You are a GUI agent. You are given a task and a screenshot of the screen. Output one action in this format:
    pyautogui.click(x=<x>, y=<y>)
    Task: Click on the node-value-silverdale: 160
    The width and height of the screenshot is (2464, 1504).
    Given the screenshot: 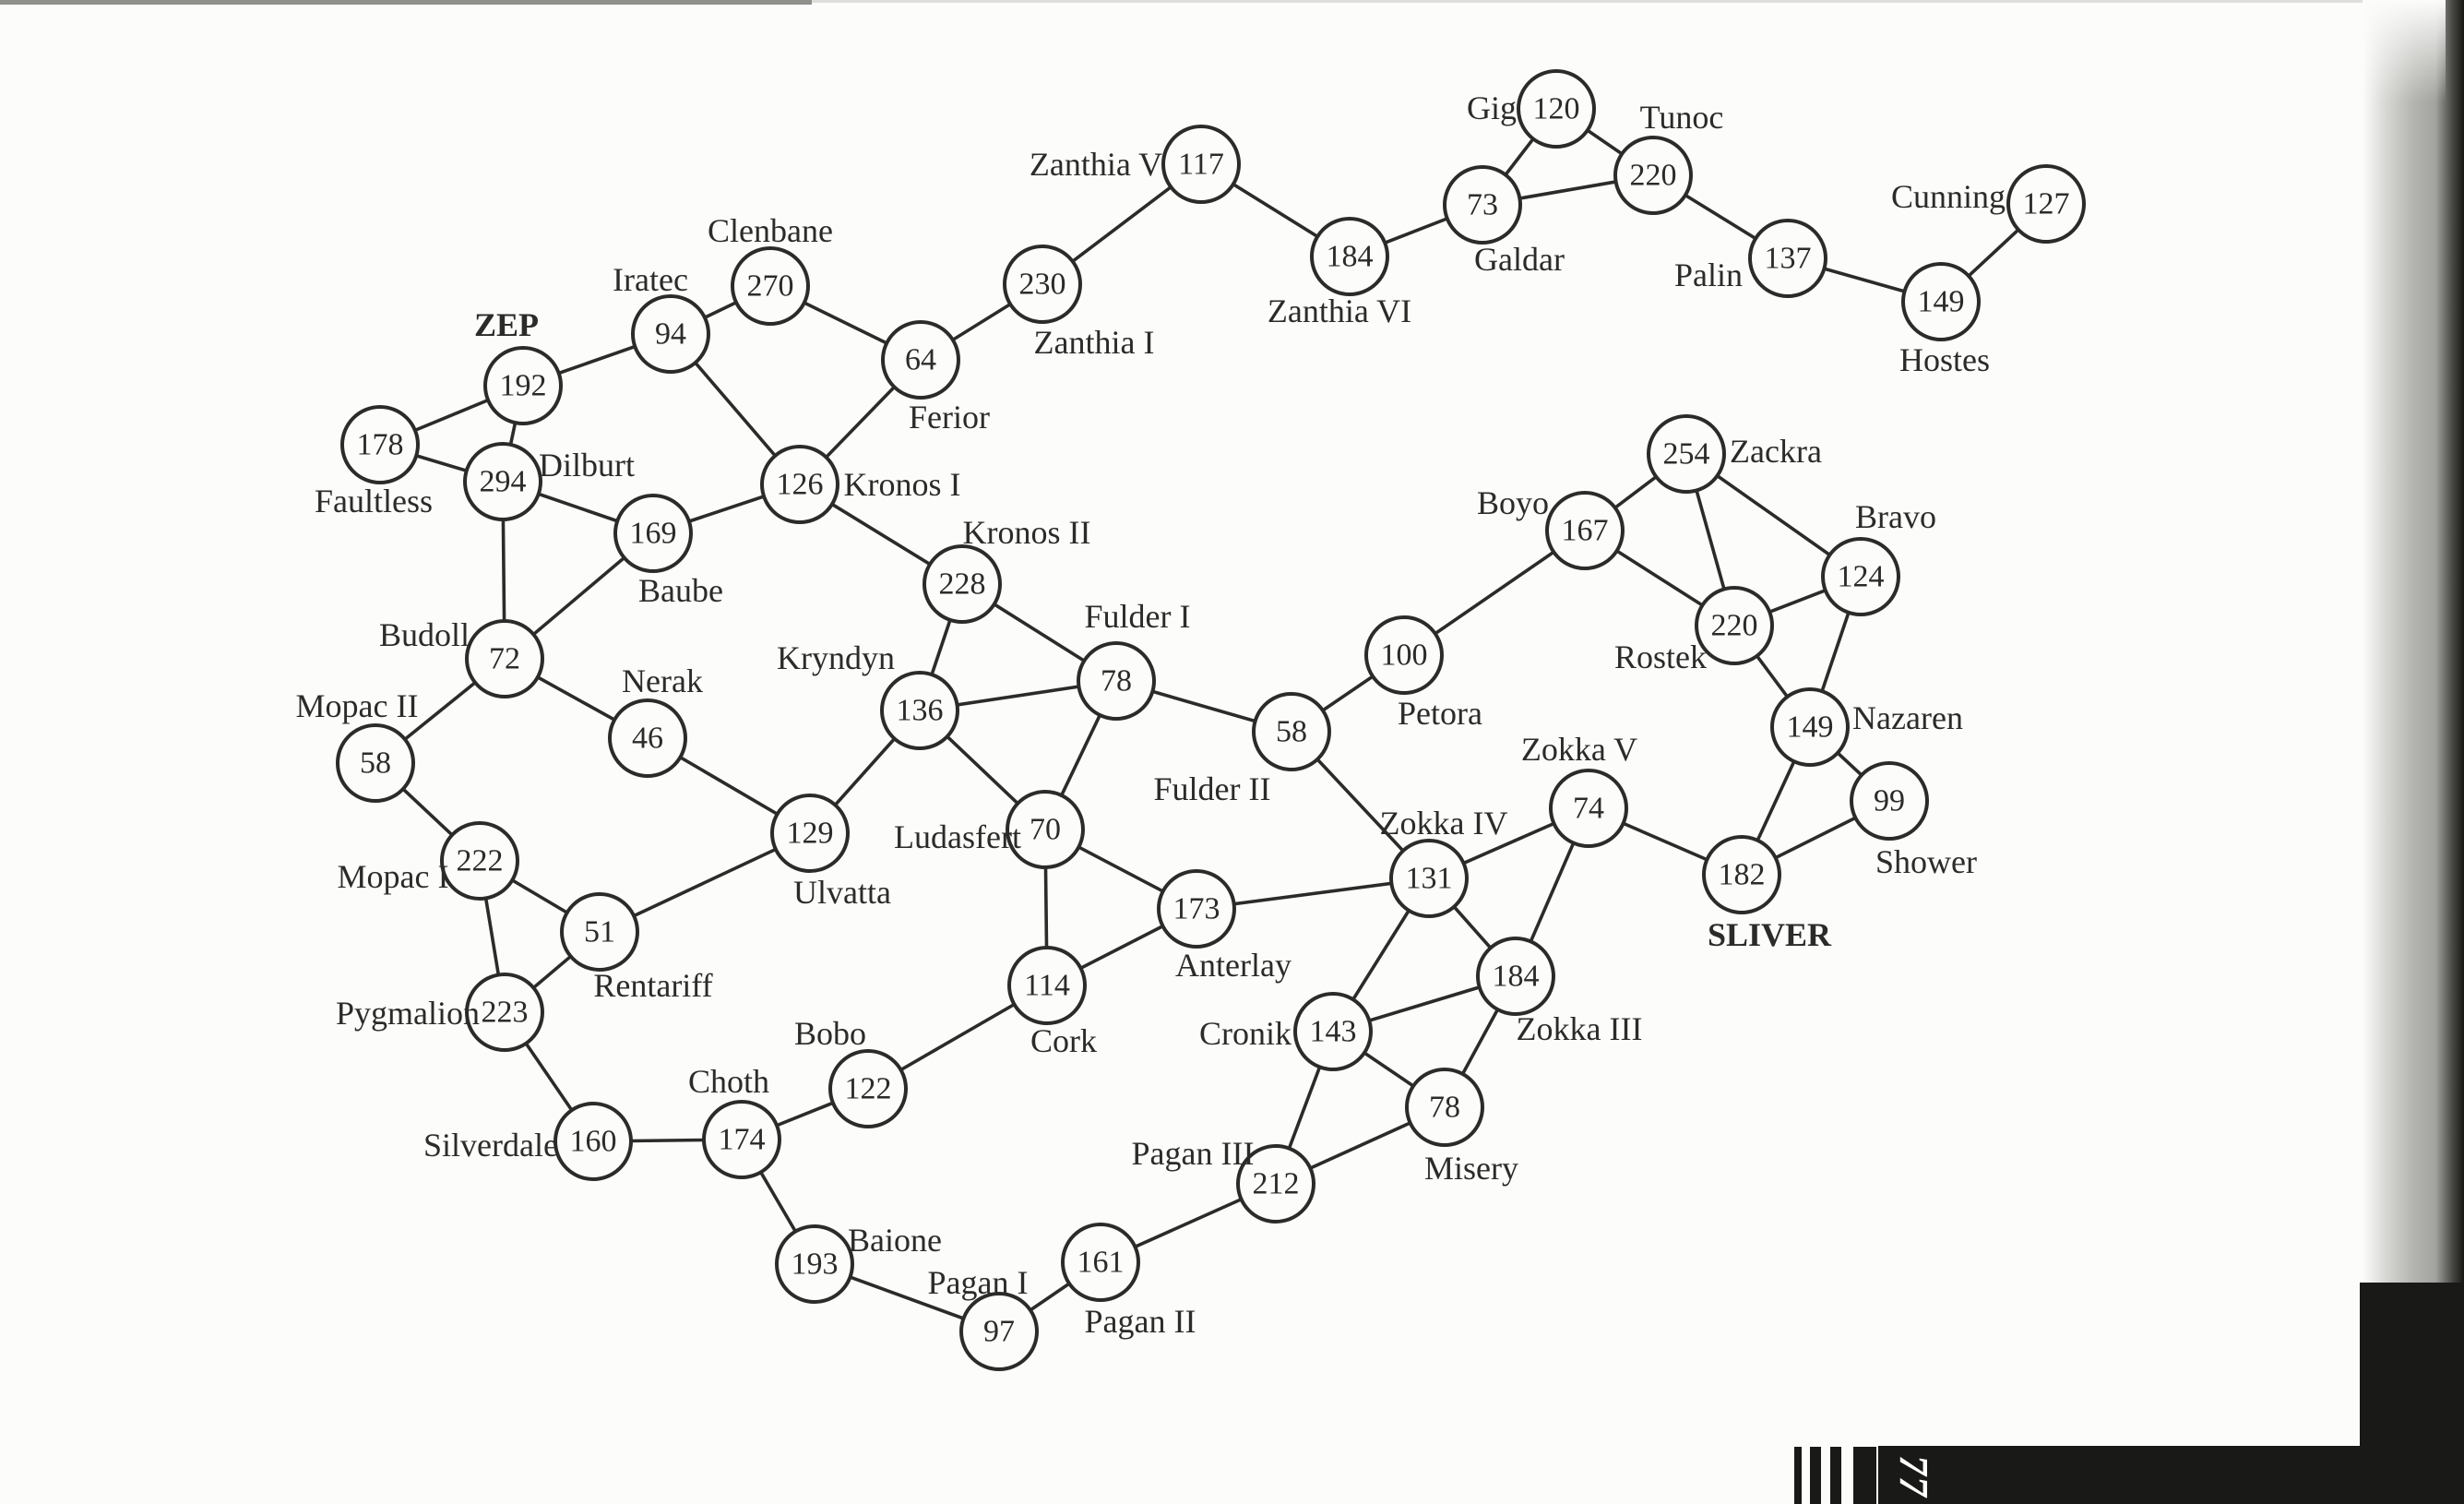 What is the action you would take?
    pyautogui.click(x=593, y=1142)
    